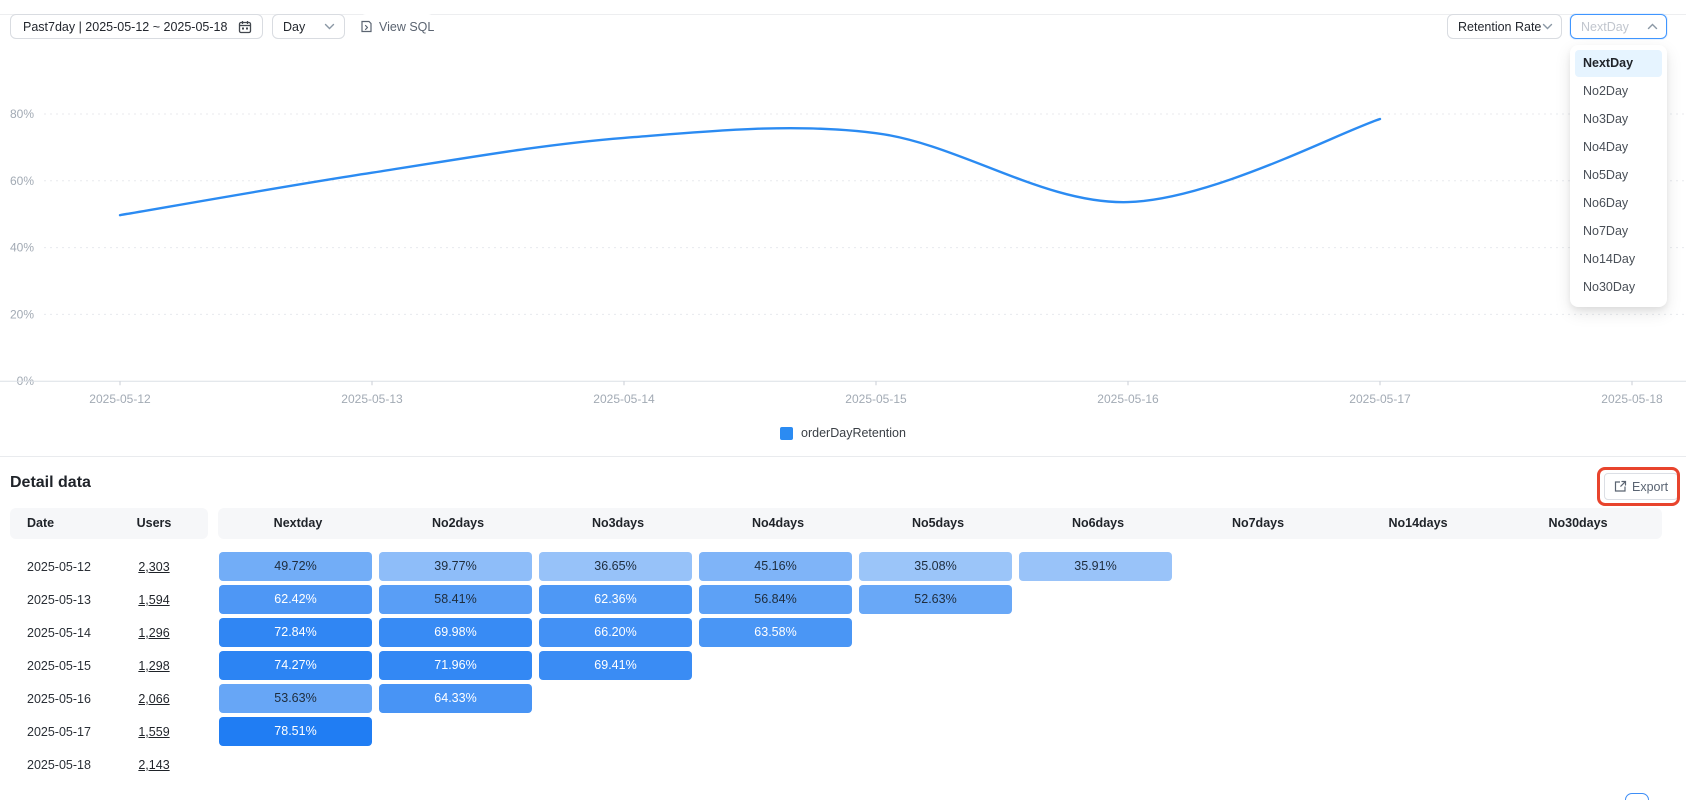 The width and height of the screenshot is (1686, 800). What do you see at coordinates (295, 731) in the screenshot?
I see `retention-cell: 78.51%` at bounding box center [295, 731].